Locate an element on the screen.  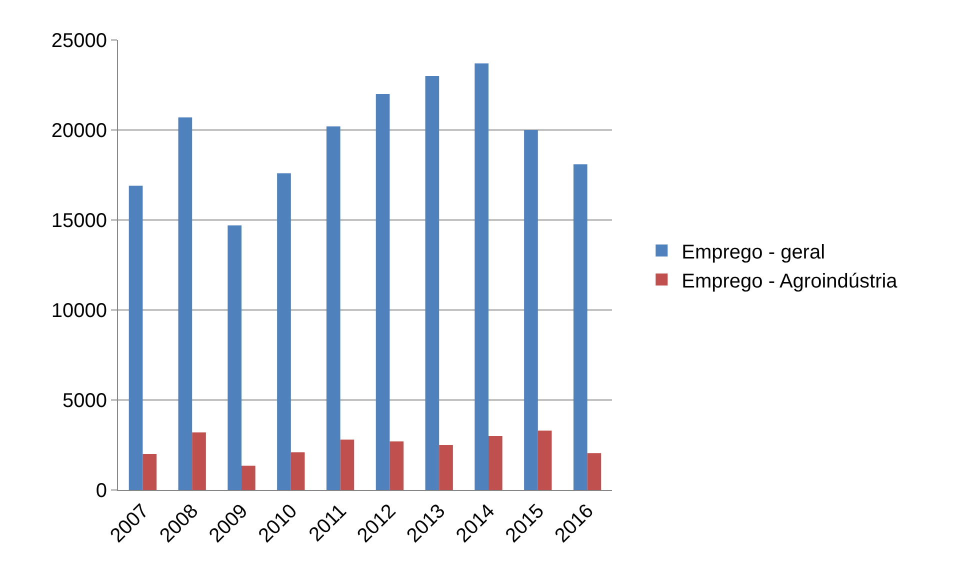
y-tick-label: 0 is located at coordinates (101, 491).